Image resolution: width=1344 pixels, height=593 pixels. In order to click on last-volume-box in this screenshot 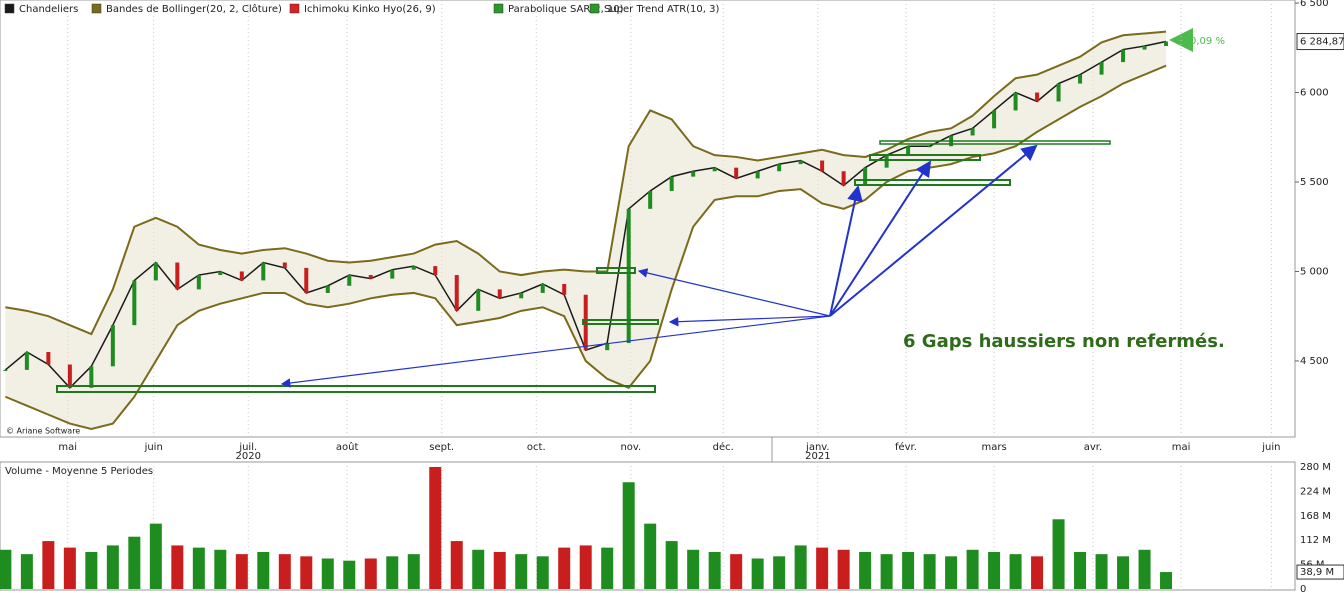, I will do `click(1320, 572)`.